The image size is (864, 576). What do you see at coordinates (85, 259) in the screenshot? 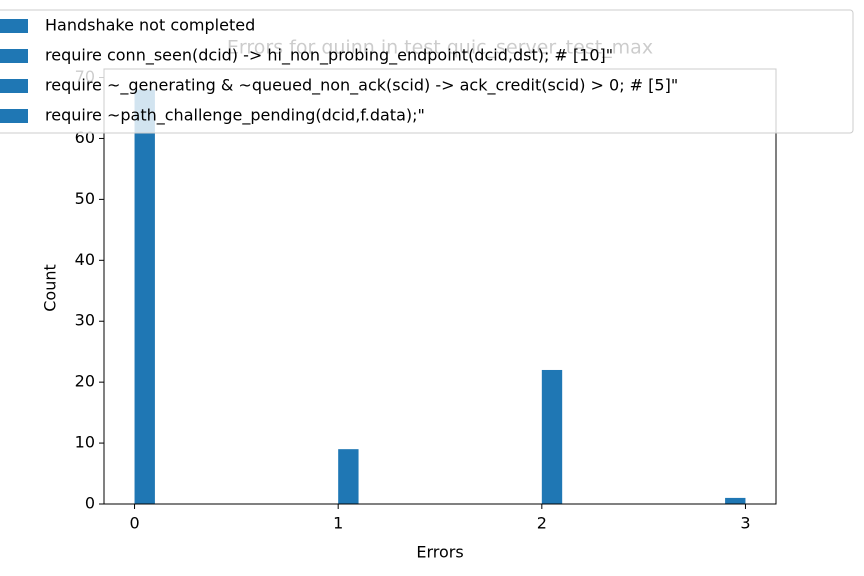
I see `y-tick-label: 40` at bounding box center [85, 259].